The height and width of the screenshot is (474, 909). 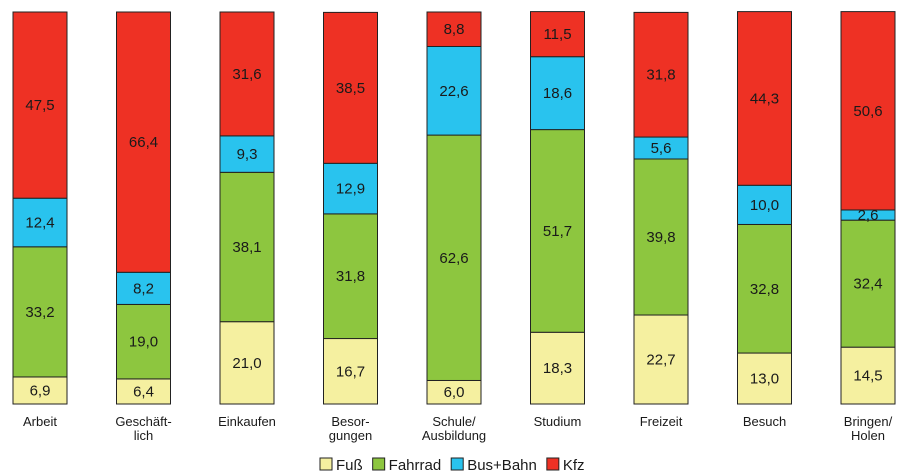 I want to click on data-label: 50,6, so click(x=867, y=111).